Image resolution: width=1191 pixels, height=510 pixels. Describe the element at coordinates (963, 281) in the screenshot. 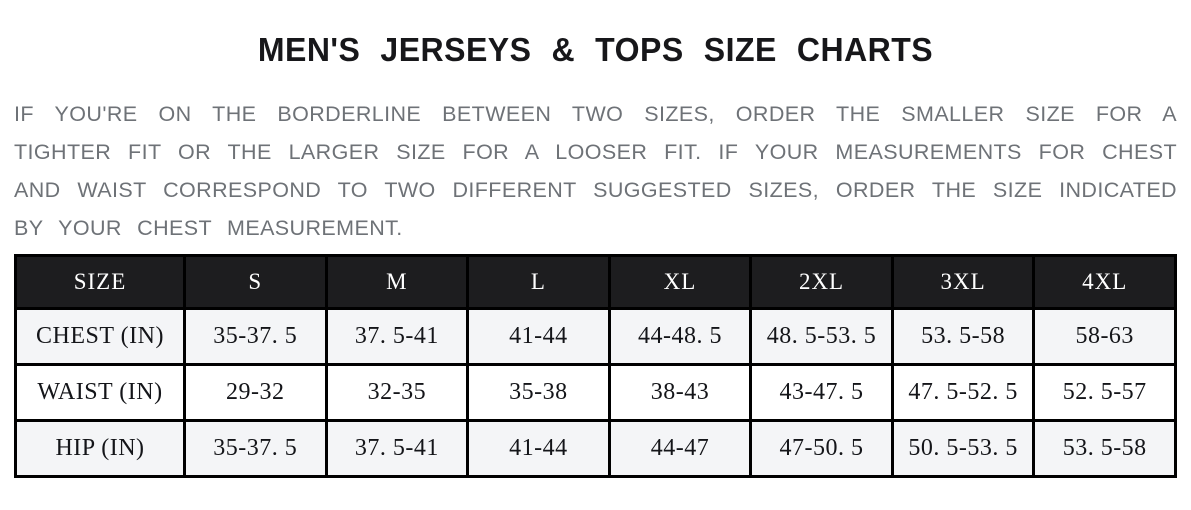

I see `size-table-header-cell: 3XL` at that location.